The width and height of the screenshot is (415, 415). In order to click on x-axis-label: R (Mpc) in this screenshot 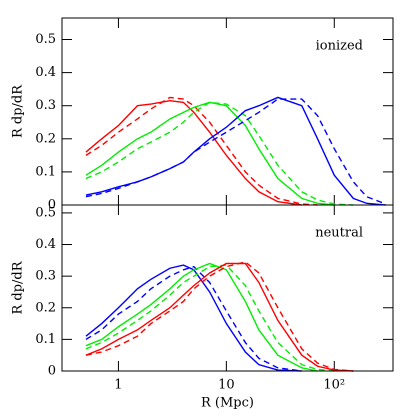, I will do `click(227, 403)`.